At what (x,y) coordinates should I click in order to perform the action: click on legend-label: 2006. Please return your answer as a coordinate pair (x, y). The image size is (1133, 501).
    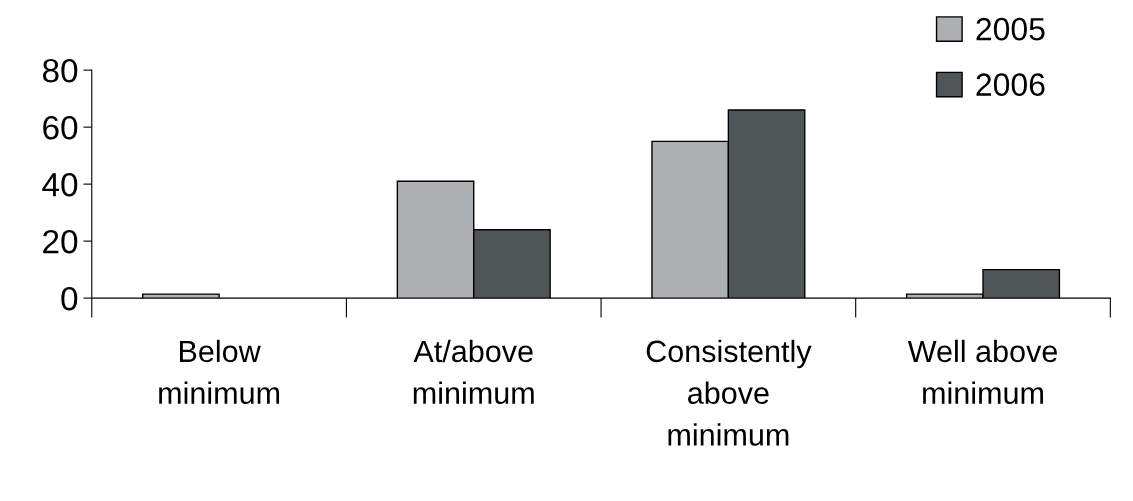
    Looking at the image, I should click on (1010, 84).